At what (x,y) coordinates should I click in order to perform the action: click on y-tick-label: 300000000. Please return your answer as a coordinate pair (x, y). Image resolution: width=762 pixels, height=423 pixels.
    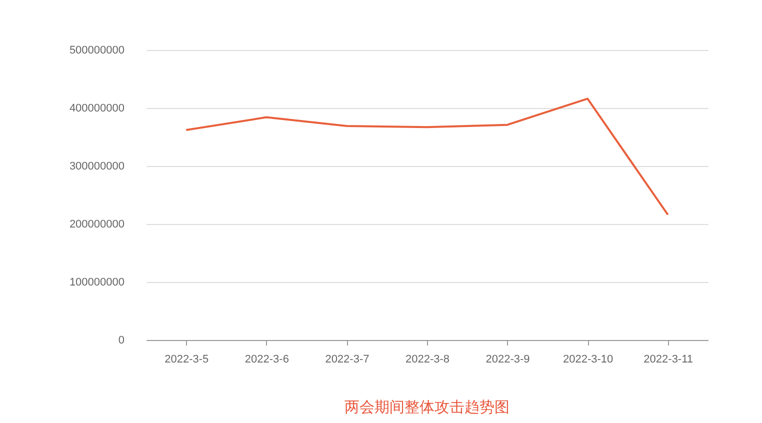
    Looking at the image, I should click on (96, 166).